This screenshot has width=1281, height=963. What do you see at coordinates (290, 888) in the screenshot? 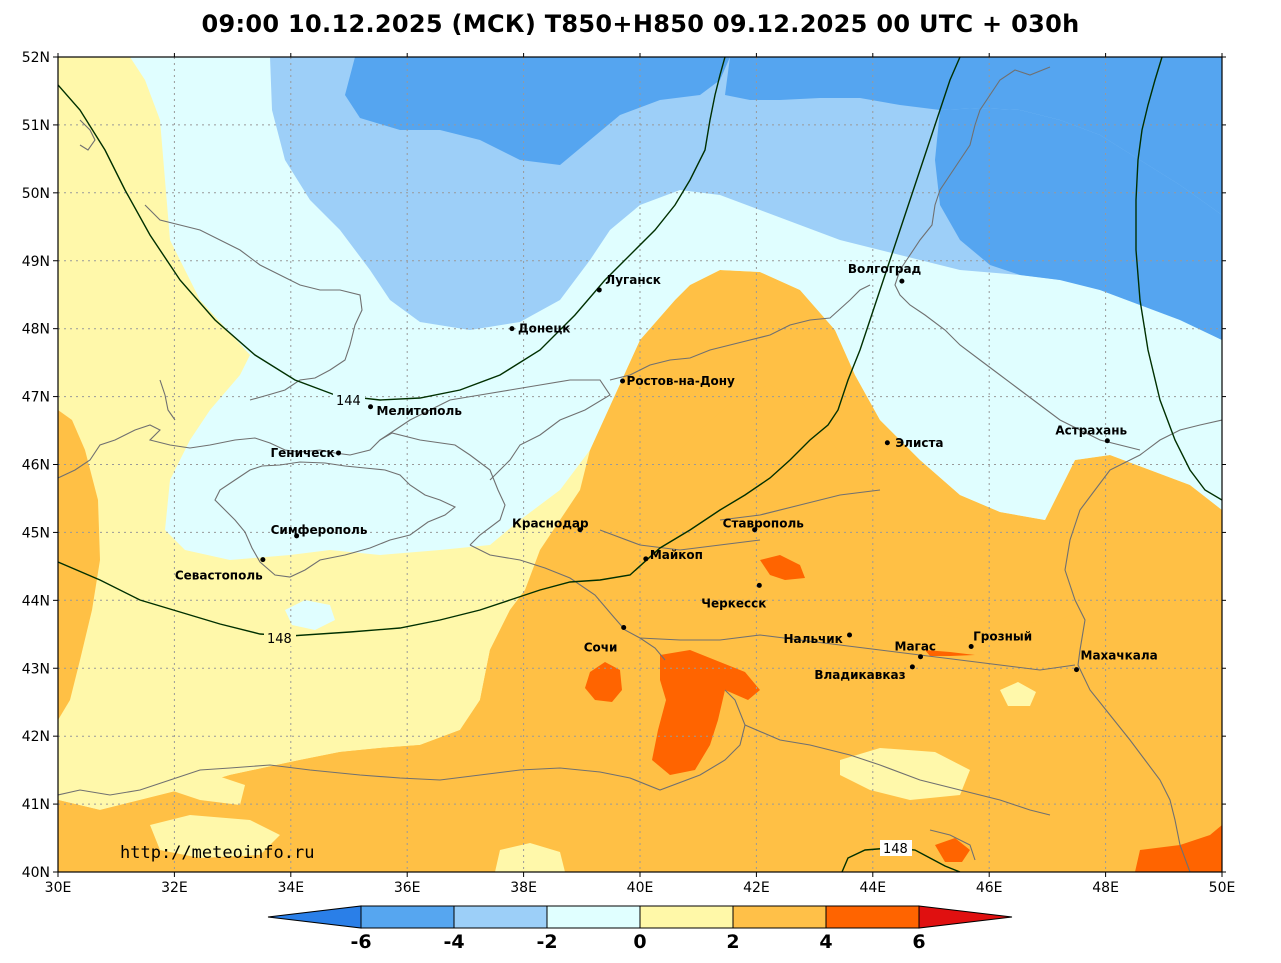
I see `lon-label: 34E` at bounding box center [290, 888].